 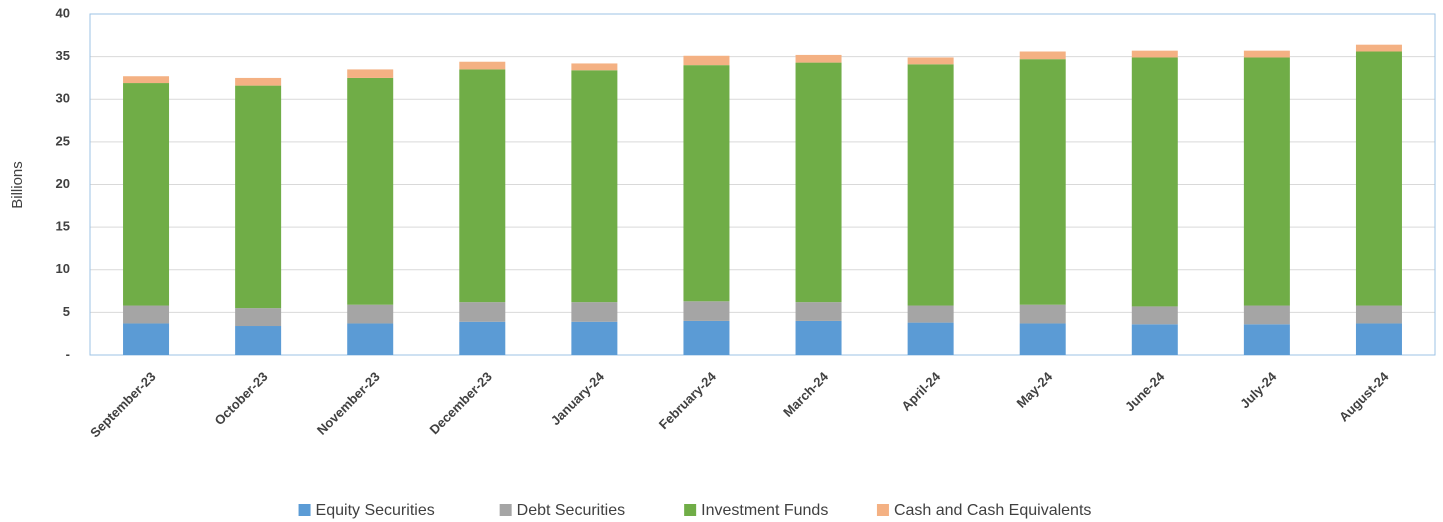 What do you see at coordinates (68, 353) in the screenshot?
I see `y-tick-label: -` at bounding box center [68, 353].